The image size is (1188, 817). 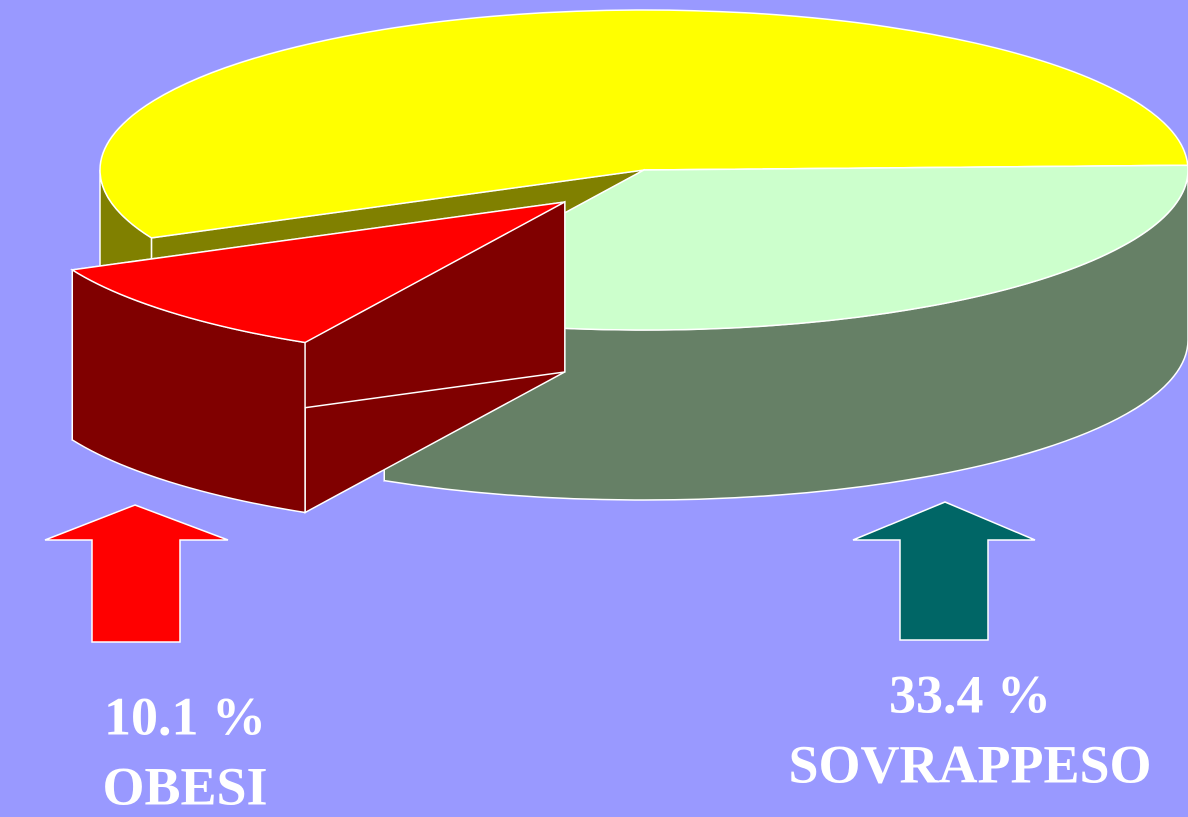 I want to click on category-label: SOVRAPPESO, so click(x=969, y=764).